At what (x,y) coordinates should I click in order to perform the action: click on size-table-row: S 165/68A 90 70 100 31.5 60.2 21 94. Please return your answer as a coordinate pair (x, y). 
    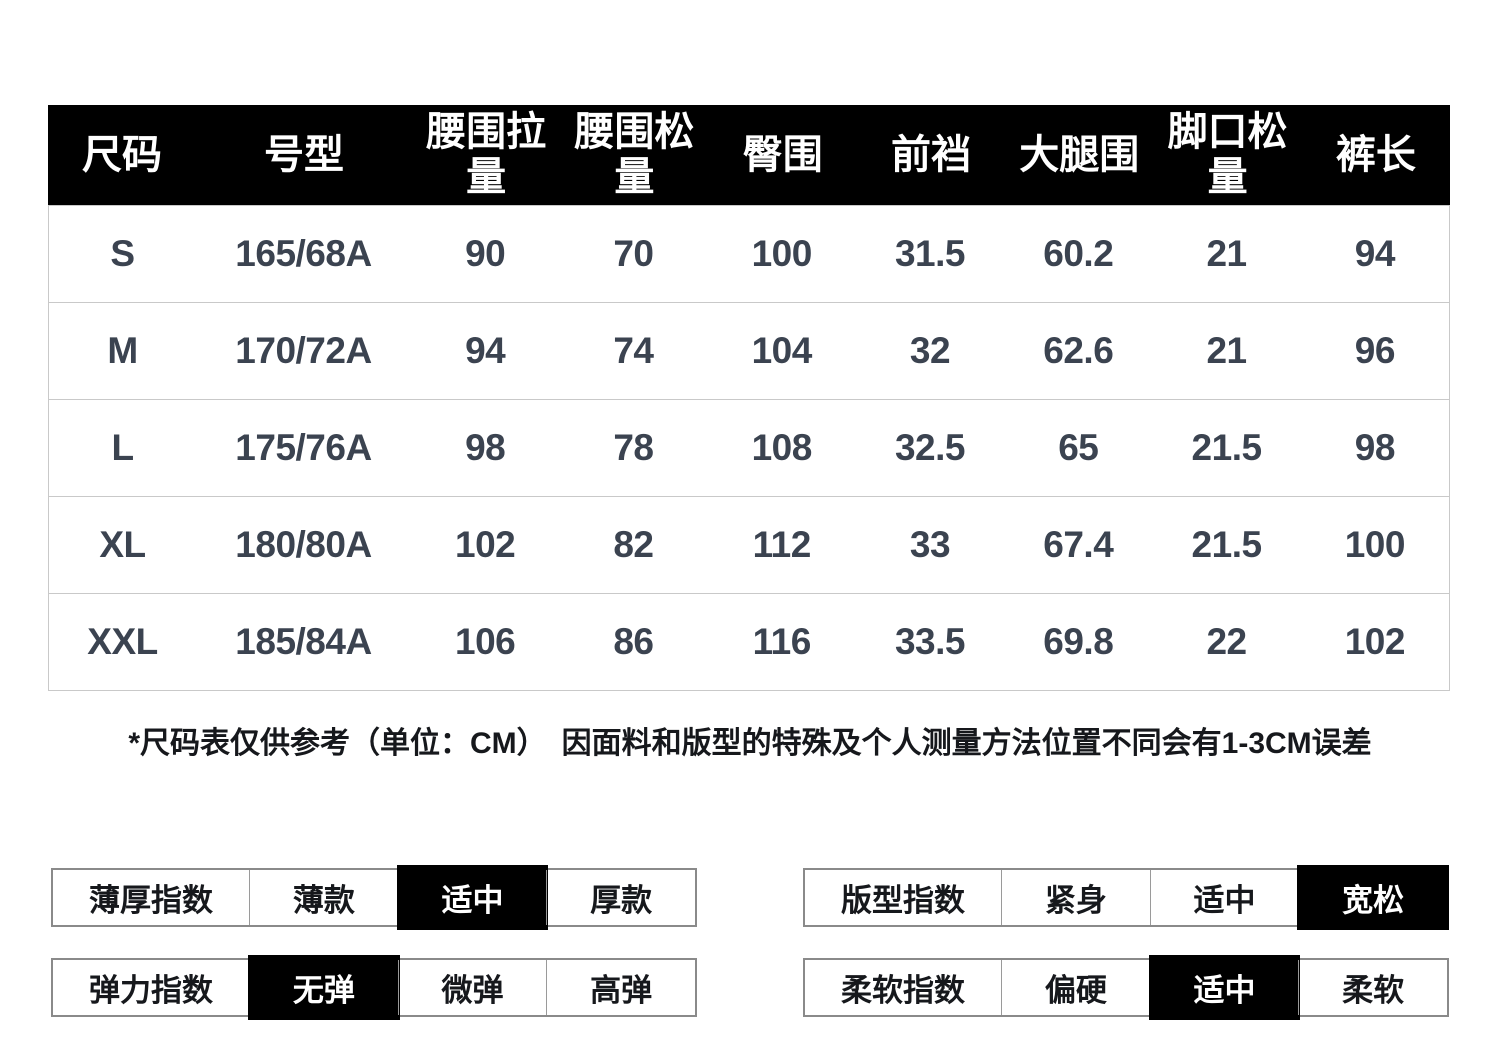
    Looking at the image, I should click on (749, 254).